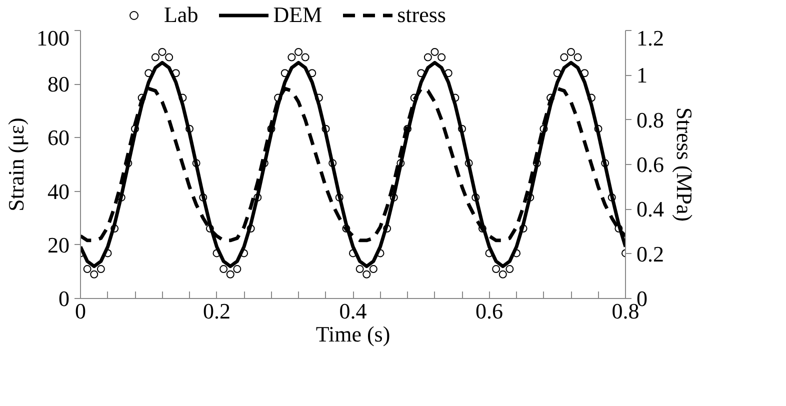  What do you see at coordinates (181, 15) in the screenshot?
I see `legend-label: Lab` at bounding box center [181, 15].